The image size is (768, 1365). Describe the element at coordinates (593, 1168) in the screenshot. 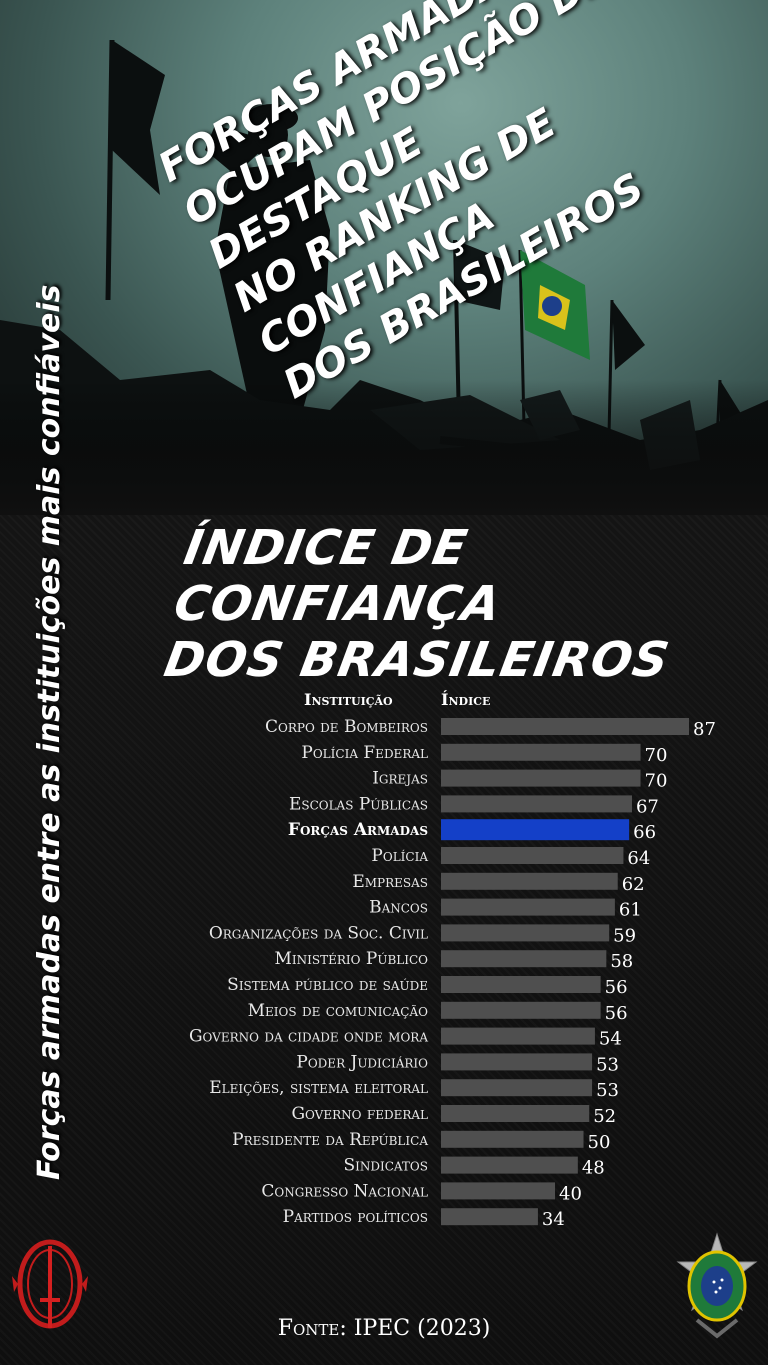

I see `bar-value-label: 48` at that location.